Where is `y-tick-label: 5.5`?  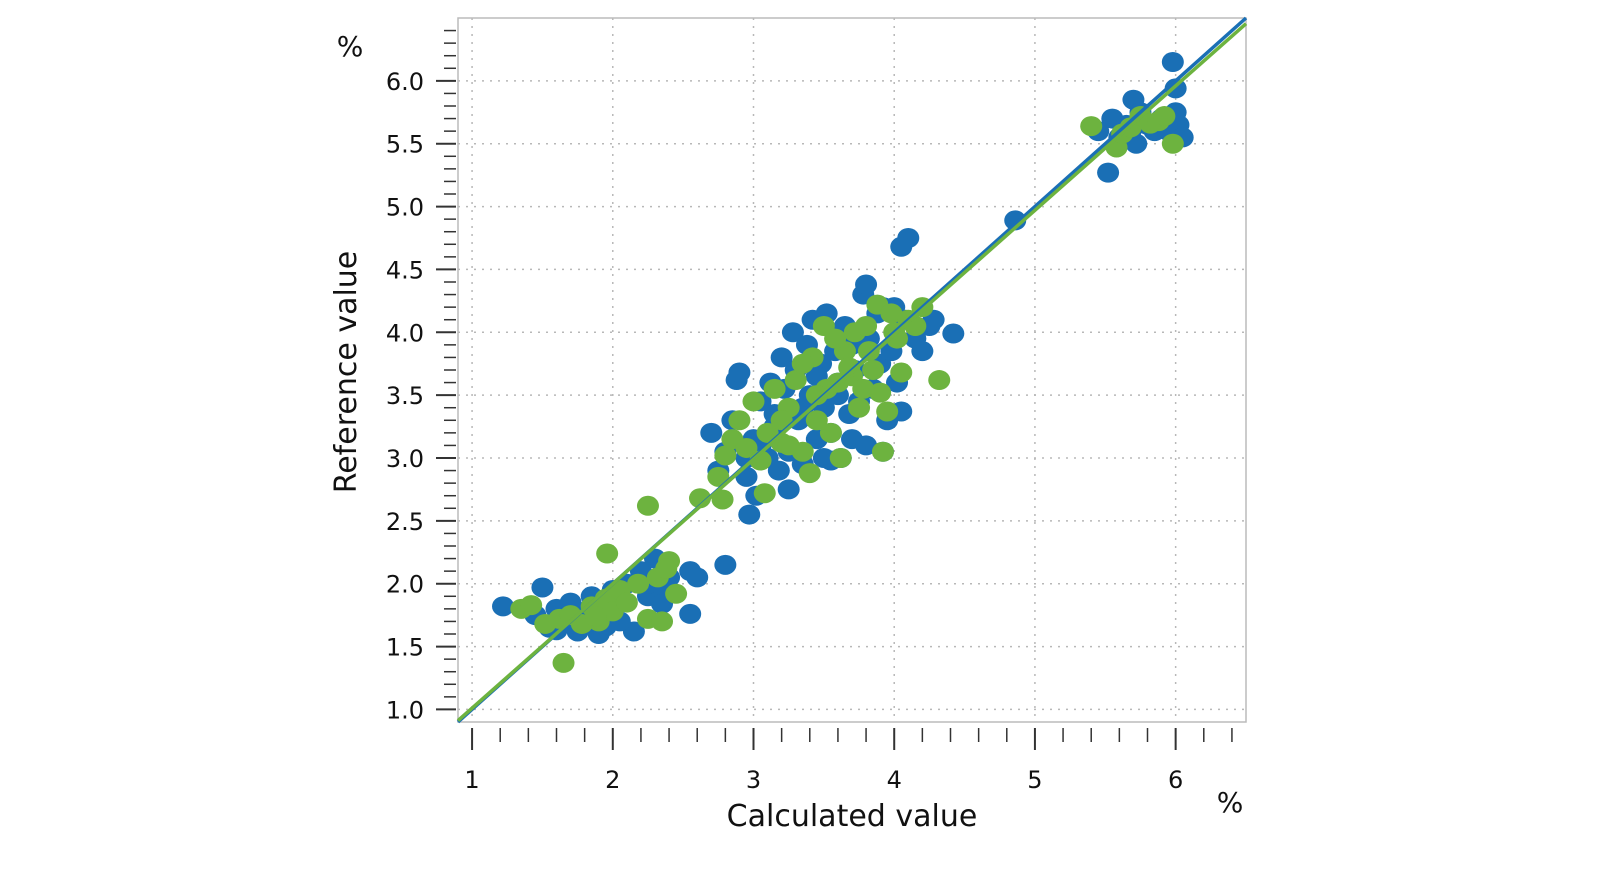
y-tick-label: 5.5 is located at coordinates (405, 145).